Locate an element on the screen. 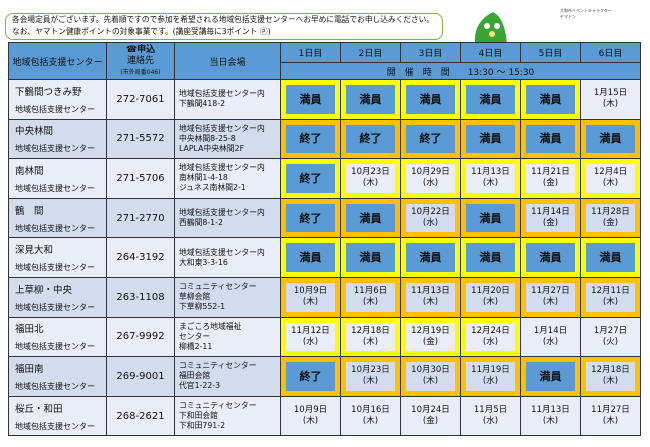 Image resolution: width=650 pixels, height=447 pixels. session-date: 11月12日 (水) is located at coordinates (310, 337).